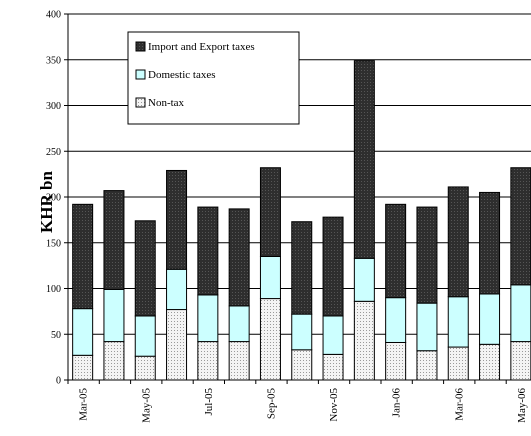 The image size is (531, 436). I want to click on x-tick-label: Jul-05, so click(209, 402).